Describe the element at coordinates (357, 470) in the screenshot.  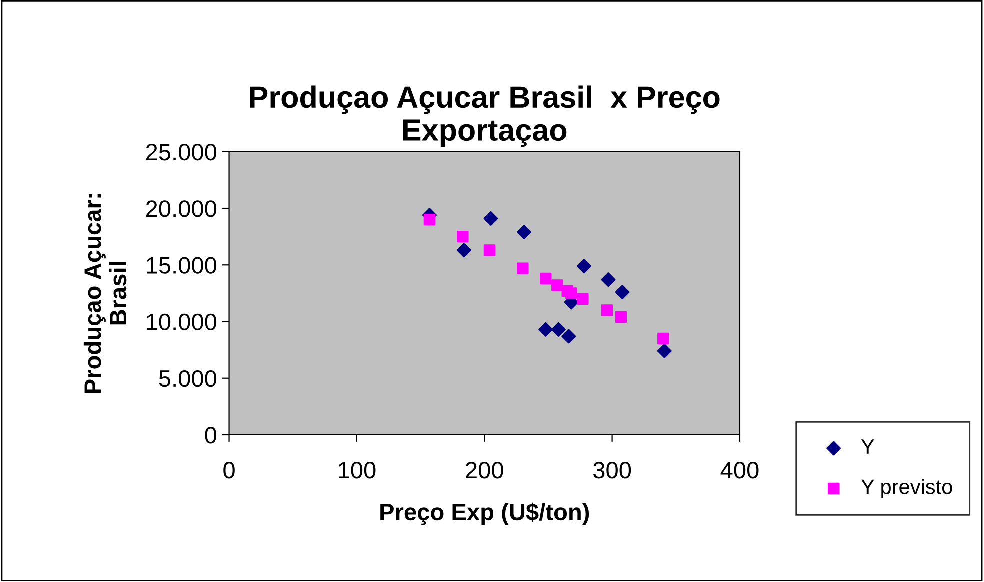
I see `x-tick-label: 100` at that location.